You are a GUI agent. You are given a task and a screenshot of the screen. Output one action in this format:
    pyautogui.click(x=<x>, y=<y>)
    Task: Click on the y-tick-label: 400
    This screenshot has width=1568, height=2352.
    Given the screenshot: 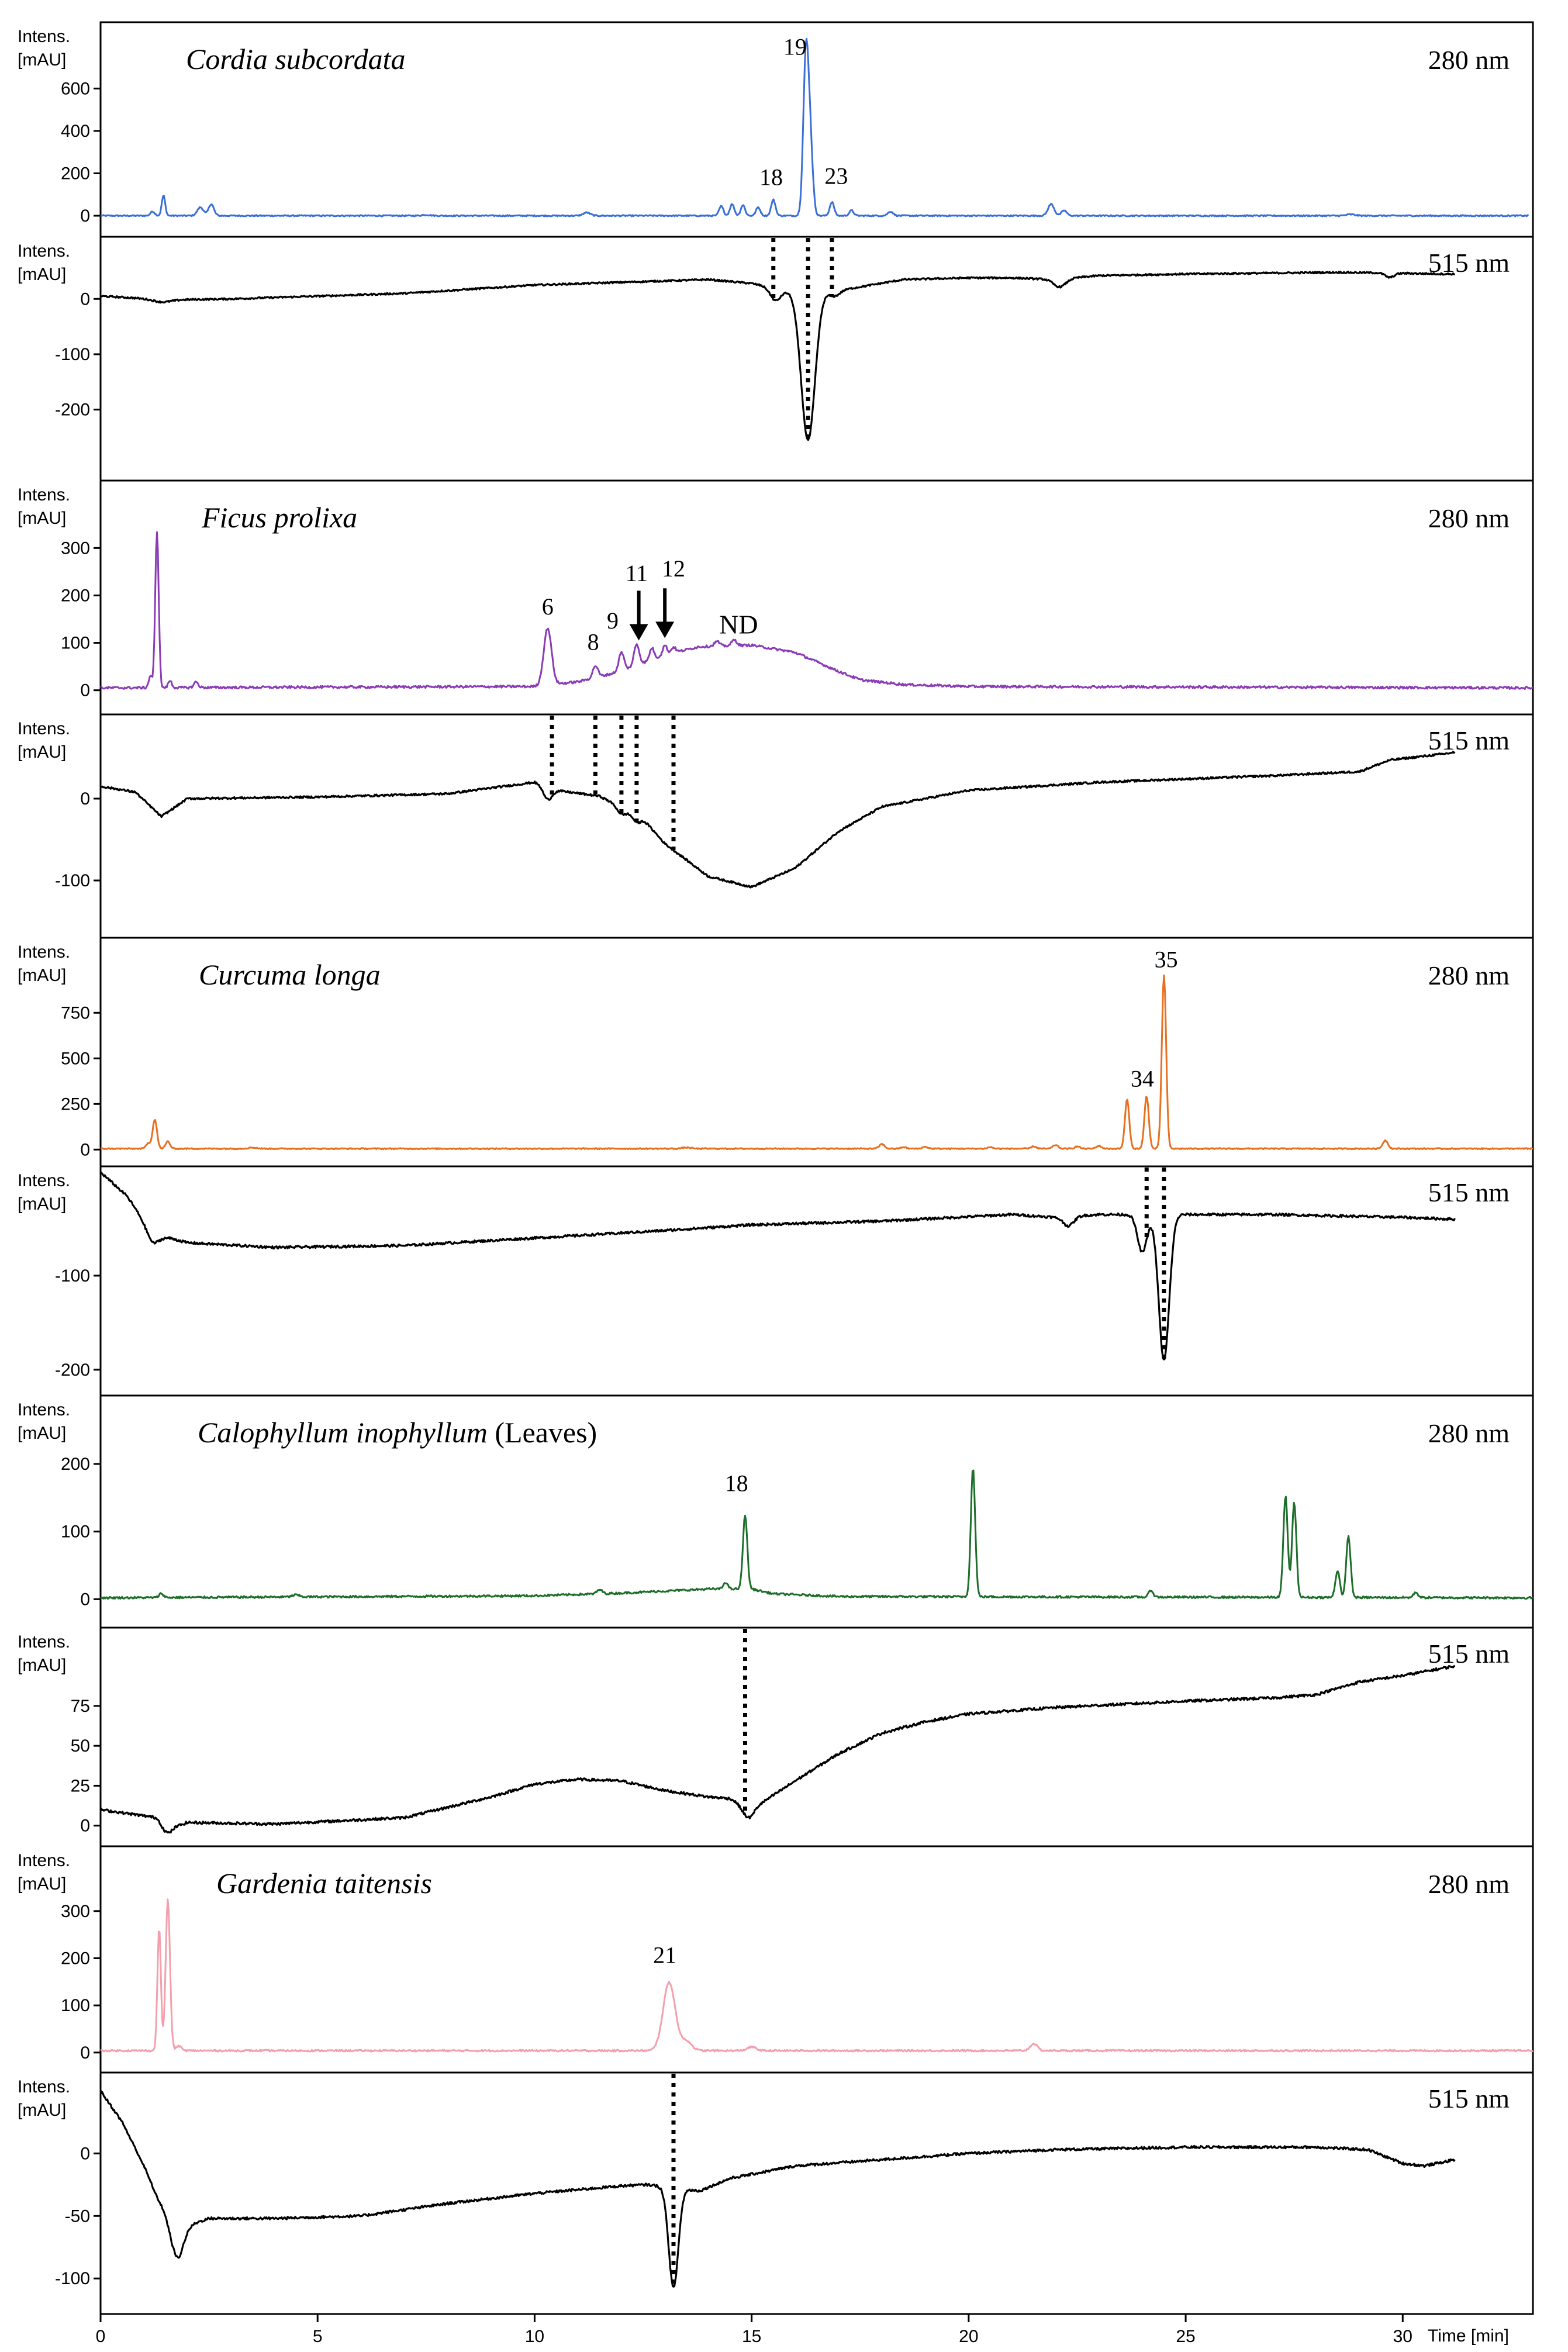 What is the action you would take?
    pyautogui.click(x=76, y=131)
    